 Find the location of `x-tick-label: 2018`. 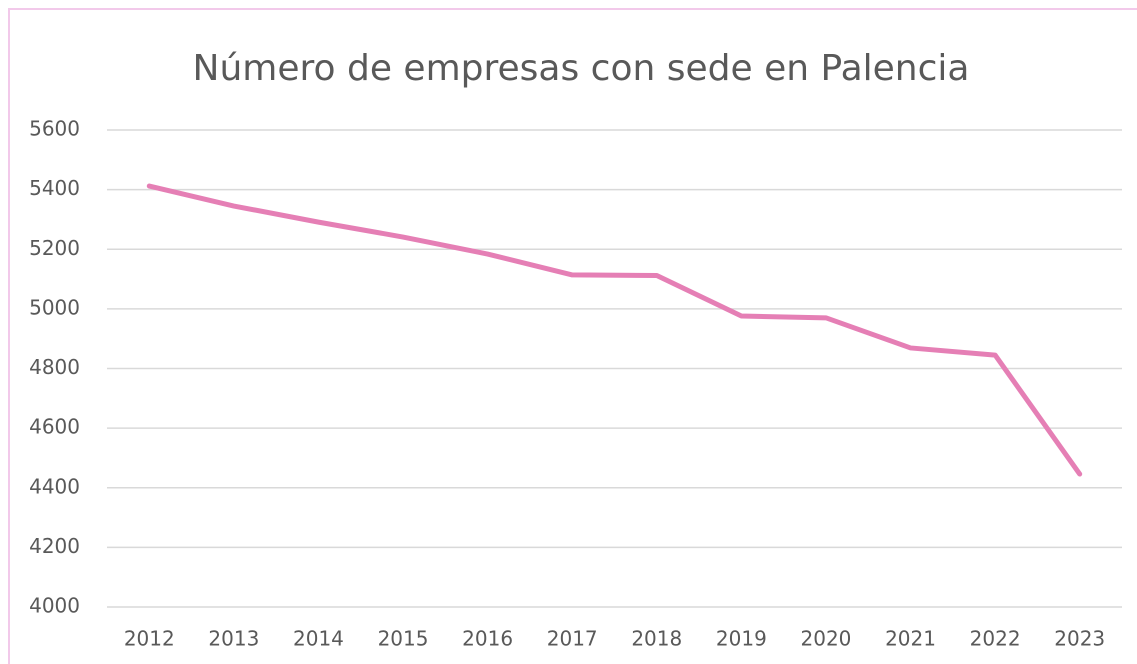

x-tick-label: 2018 is located at coordinates (656, 639).